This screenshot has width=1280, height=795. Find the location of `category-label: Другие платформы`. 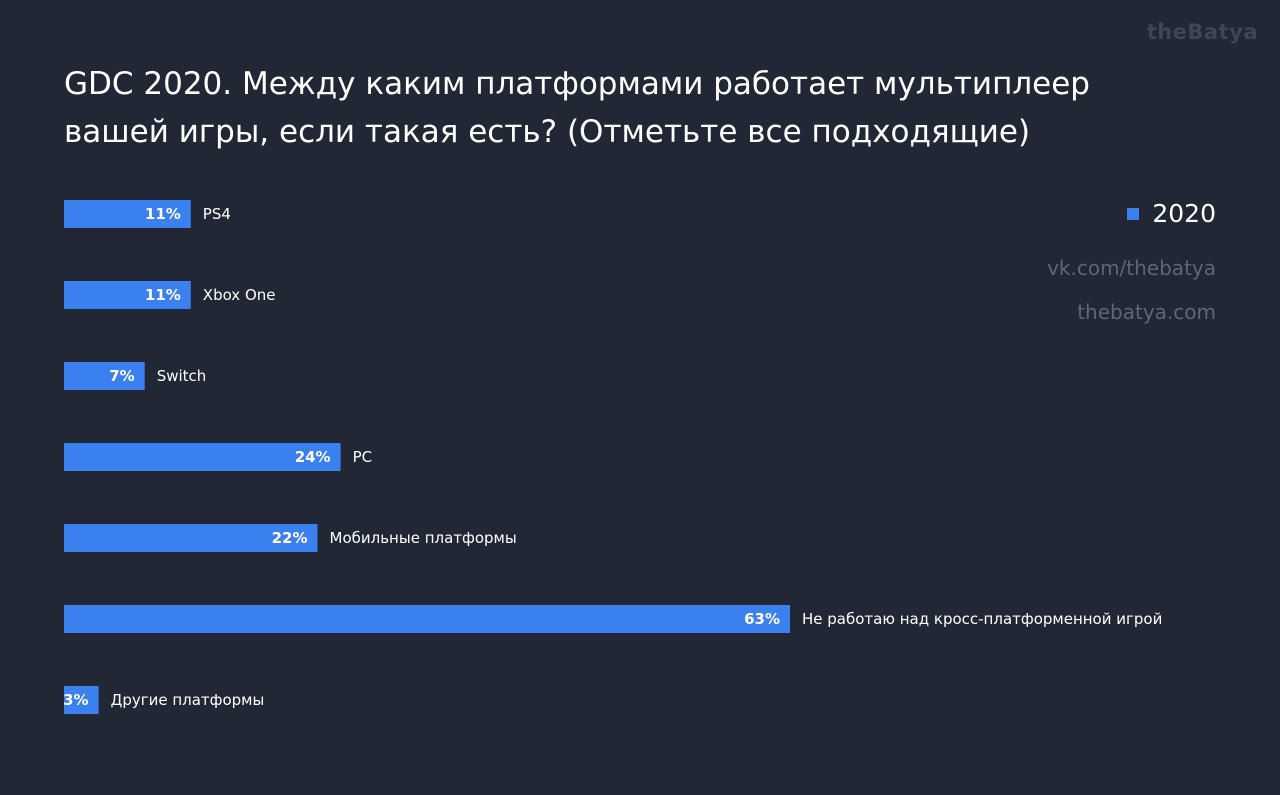

category-label: Другие платформы is located at coordinates (188, 700).